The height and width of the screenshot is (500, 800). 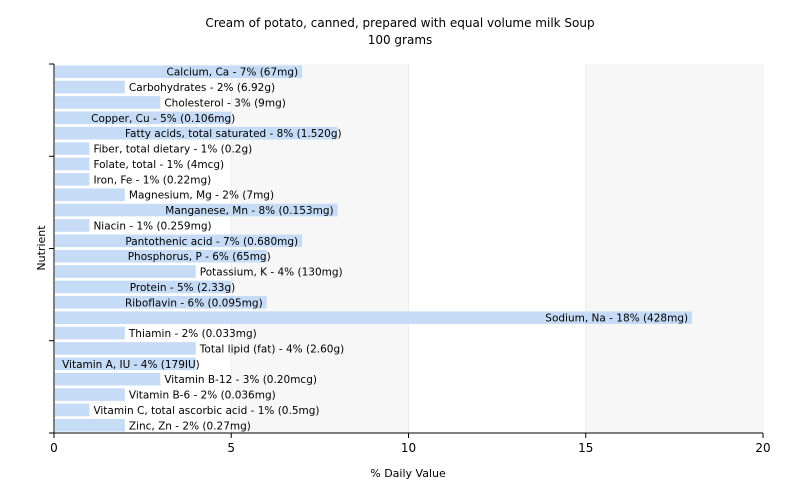 I want to click on chart-subtitle: 100 grams, so click(x=400, y=40).